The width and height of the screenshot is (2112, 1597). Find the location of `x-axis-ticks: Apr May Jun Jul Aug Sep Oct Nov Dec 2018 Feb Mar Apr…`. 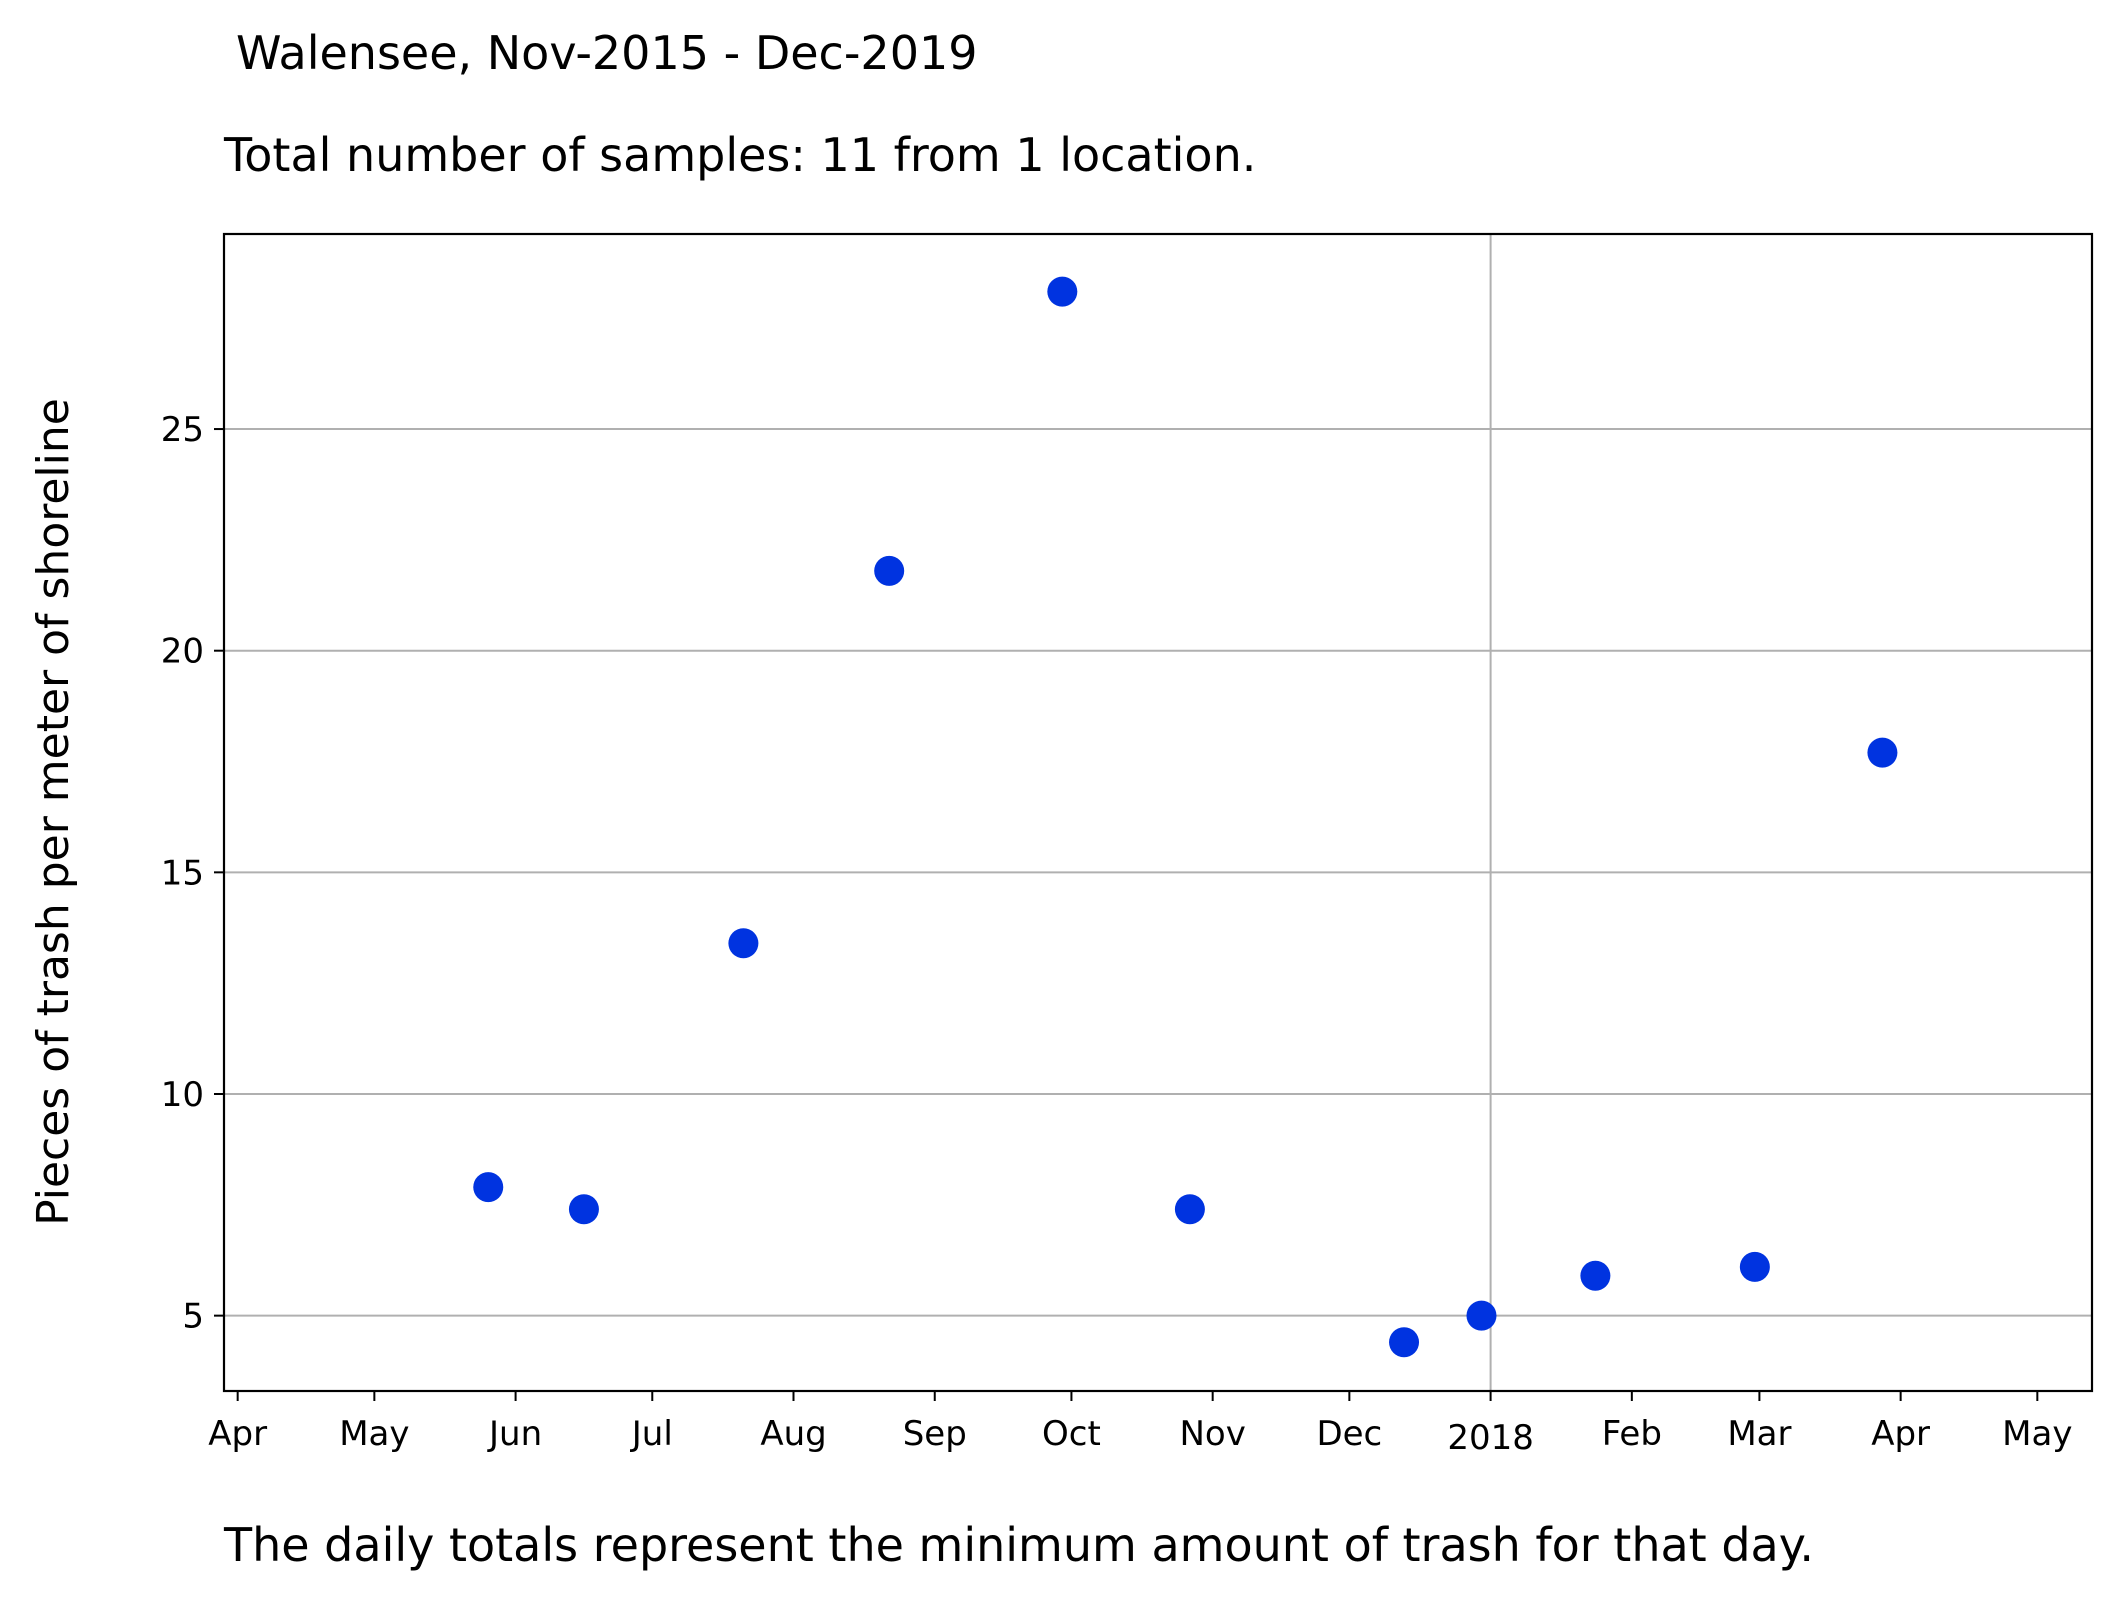

x-axis-ticks: Apr May Jun Jul Aug Sep Oct Nov Dec 2018 Feb Mar Apr… is located at coordinates (1140, 1424).